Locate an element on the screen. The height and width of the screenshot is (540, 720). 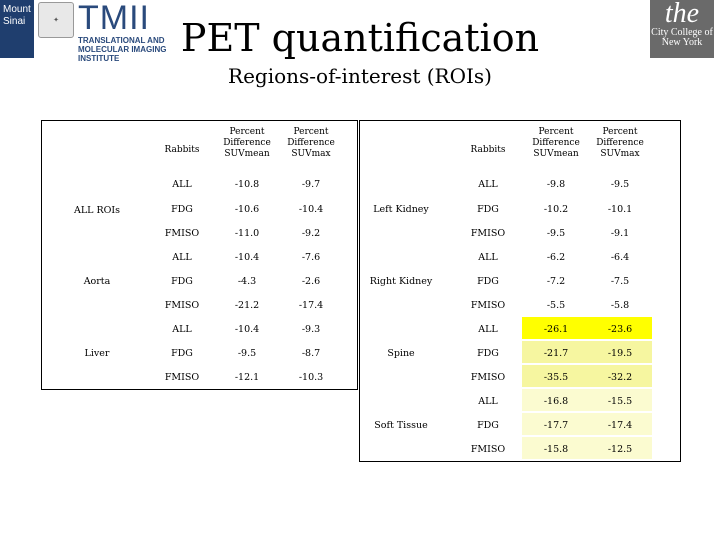
right-group-label: Soft Tissue is located at coordinates (401, 425).